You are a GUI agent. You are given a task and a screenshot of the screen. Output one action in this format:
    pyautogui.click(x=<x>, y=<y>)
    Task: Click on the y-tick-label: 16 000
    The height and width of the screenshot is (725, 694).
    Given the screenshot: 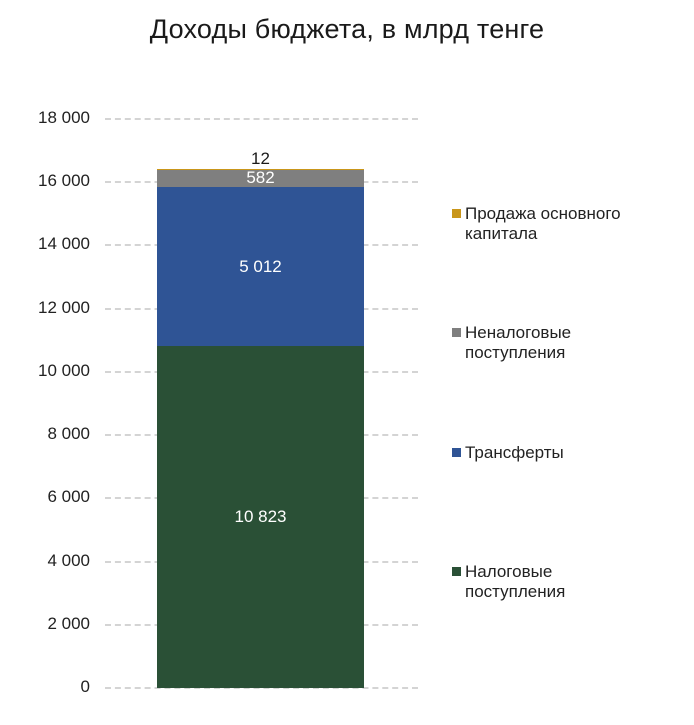 What is the action you would take?
    pyautogui.click(x=64, y=181)
    